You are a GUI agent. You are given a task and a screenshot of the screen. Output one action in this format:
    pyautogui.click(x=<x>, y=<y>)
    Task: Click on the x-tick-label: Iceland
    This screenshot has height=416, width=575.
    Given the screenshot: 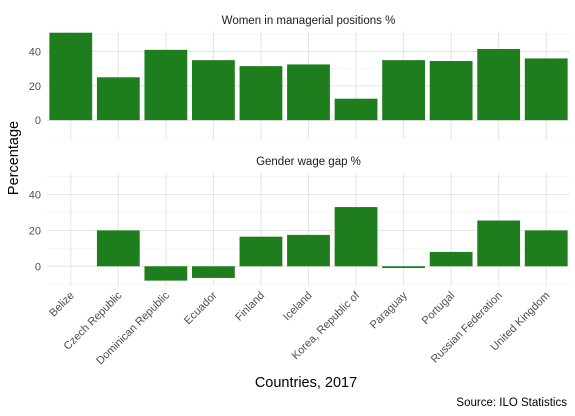 What is the action you would take?
    pyautogui.click(x=298, y=307)
    